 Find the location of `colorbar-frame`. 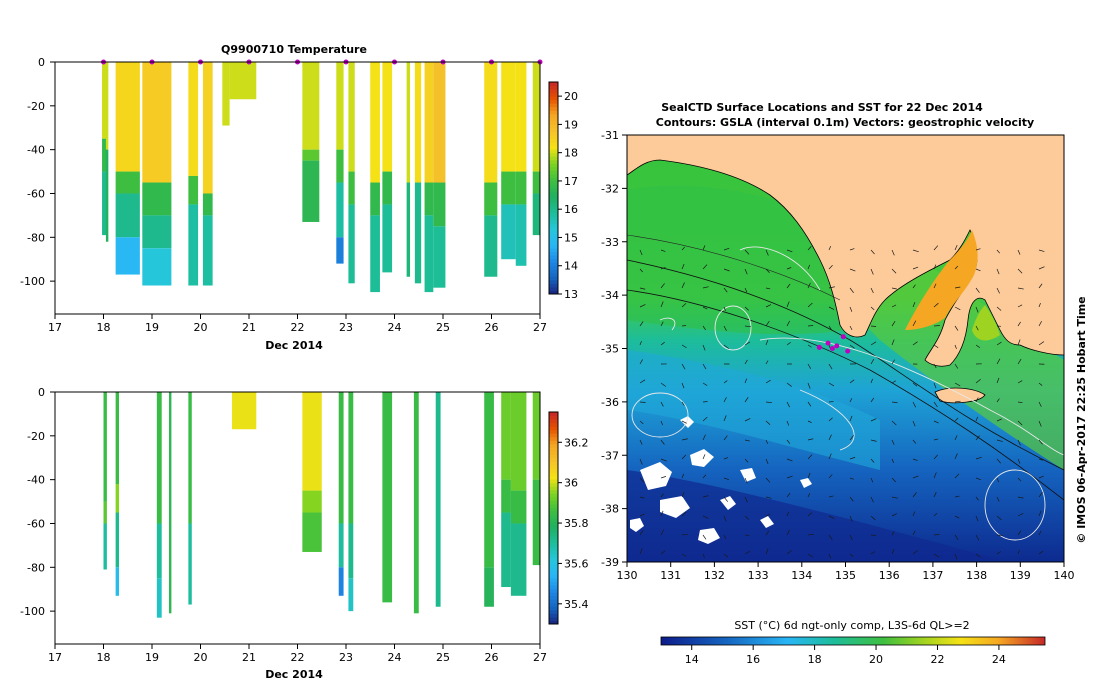

colorbar-frame is located at coordinates (553, 518).